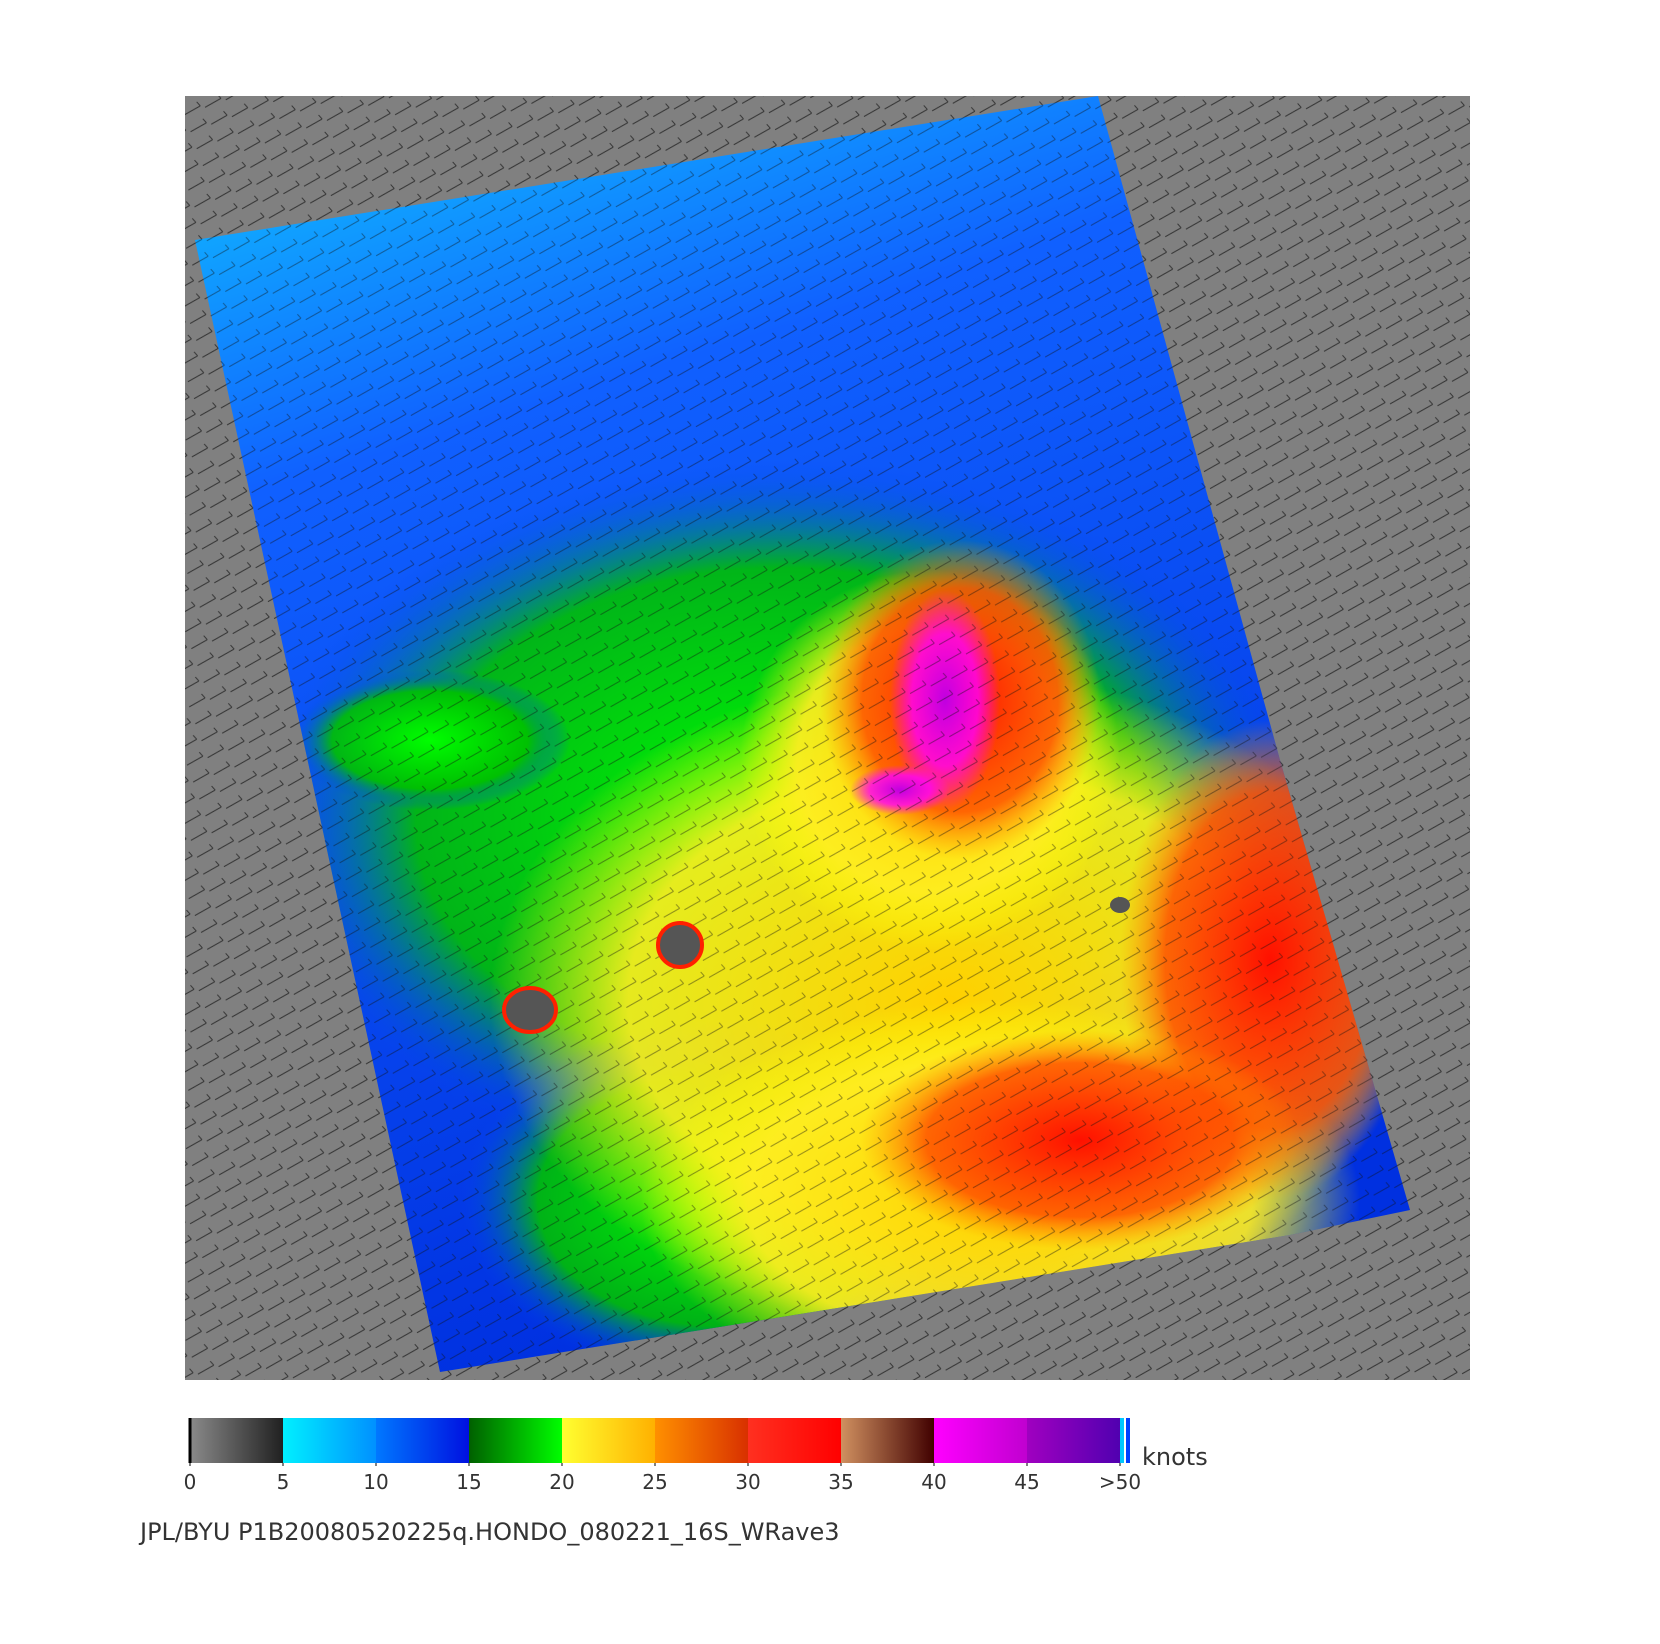 This screenshot has width=1660, height=1644. What do you see at coordinates (840, 1482) in the screenshot?
I see `colorbar-tick-label: 35` at bounding box center [840, 1482].